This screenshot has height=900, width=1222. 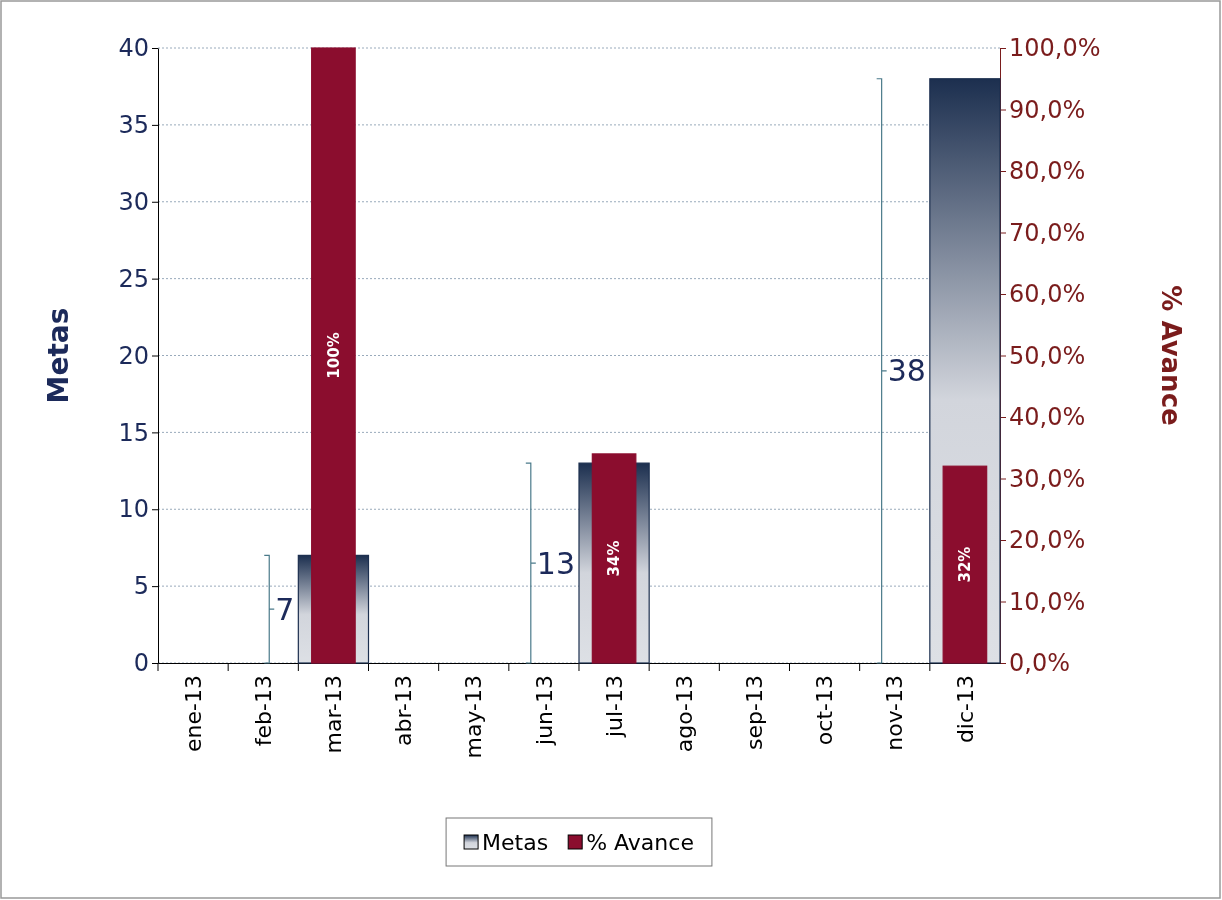 I want to click on data-label: 100%, so click(x=333, y=355).